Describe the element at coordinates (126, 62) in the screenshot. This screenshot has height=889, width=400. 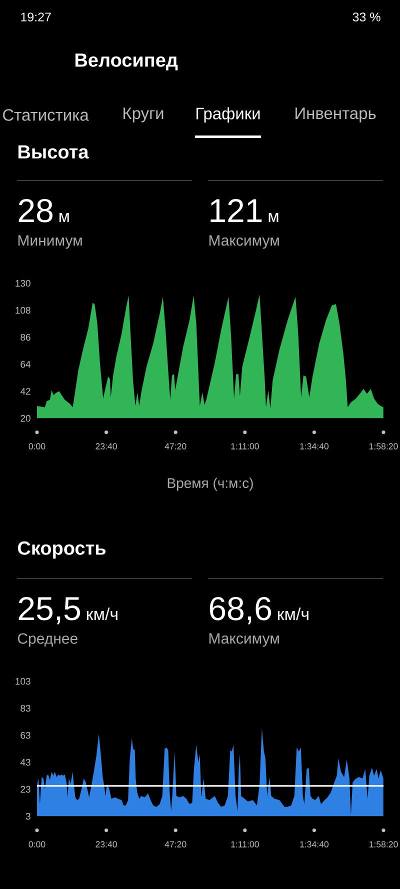
I see `text: Велосипед` at that location.